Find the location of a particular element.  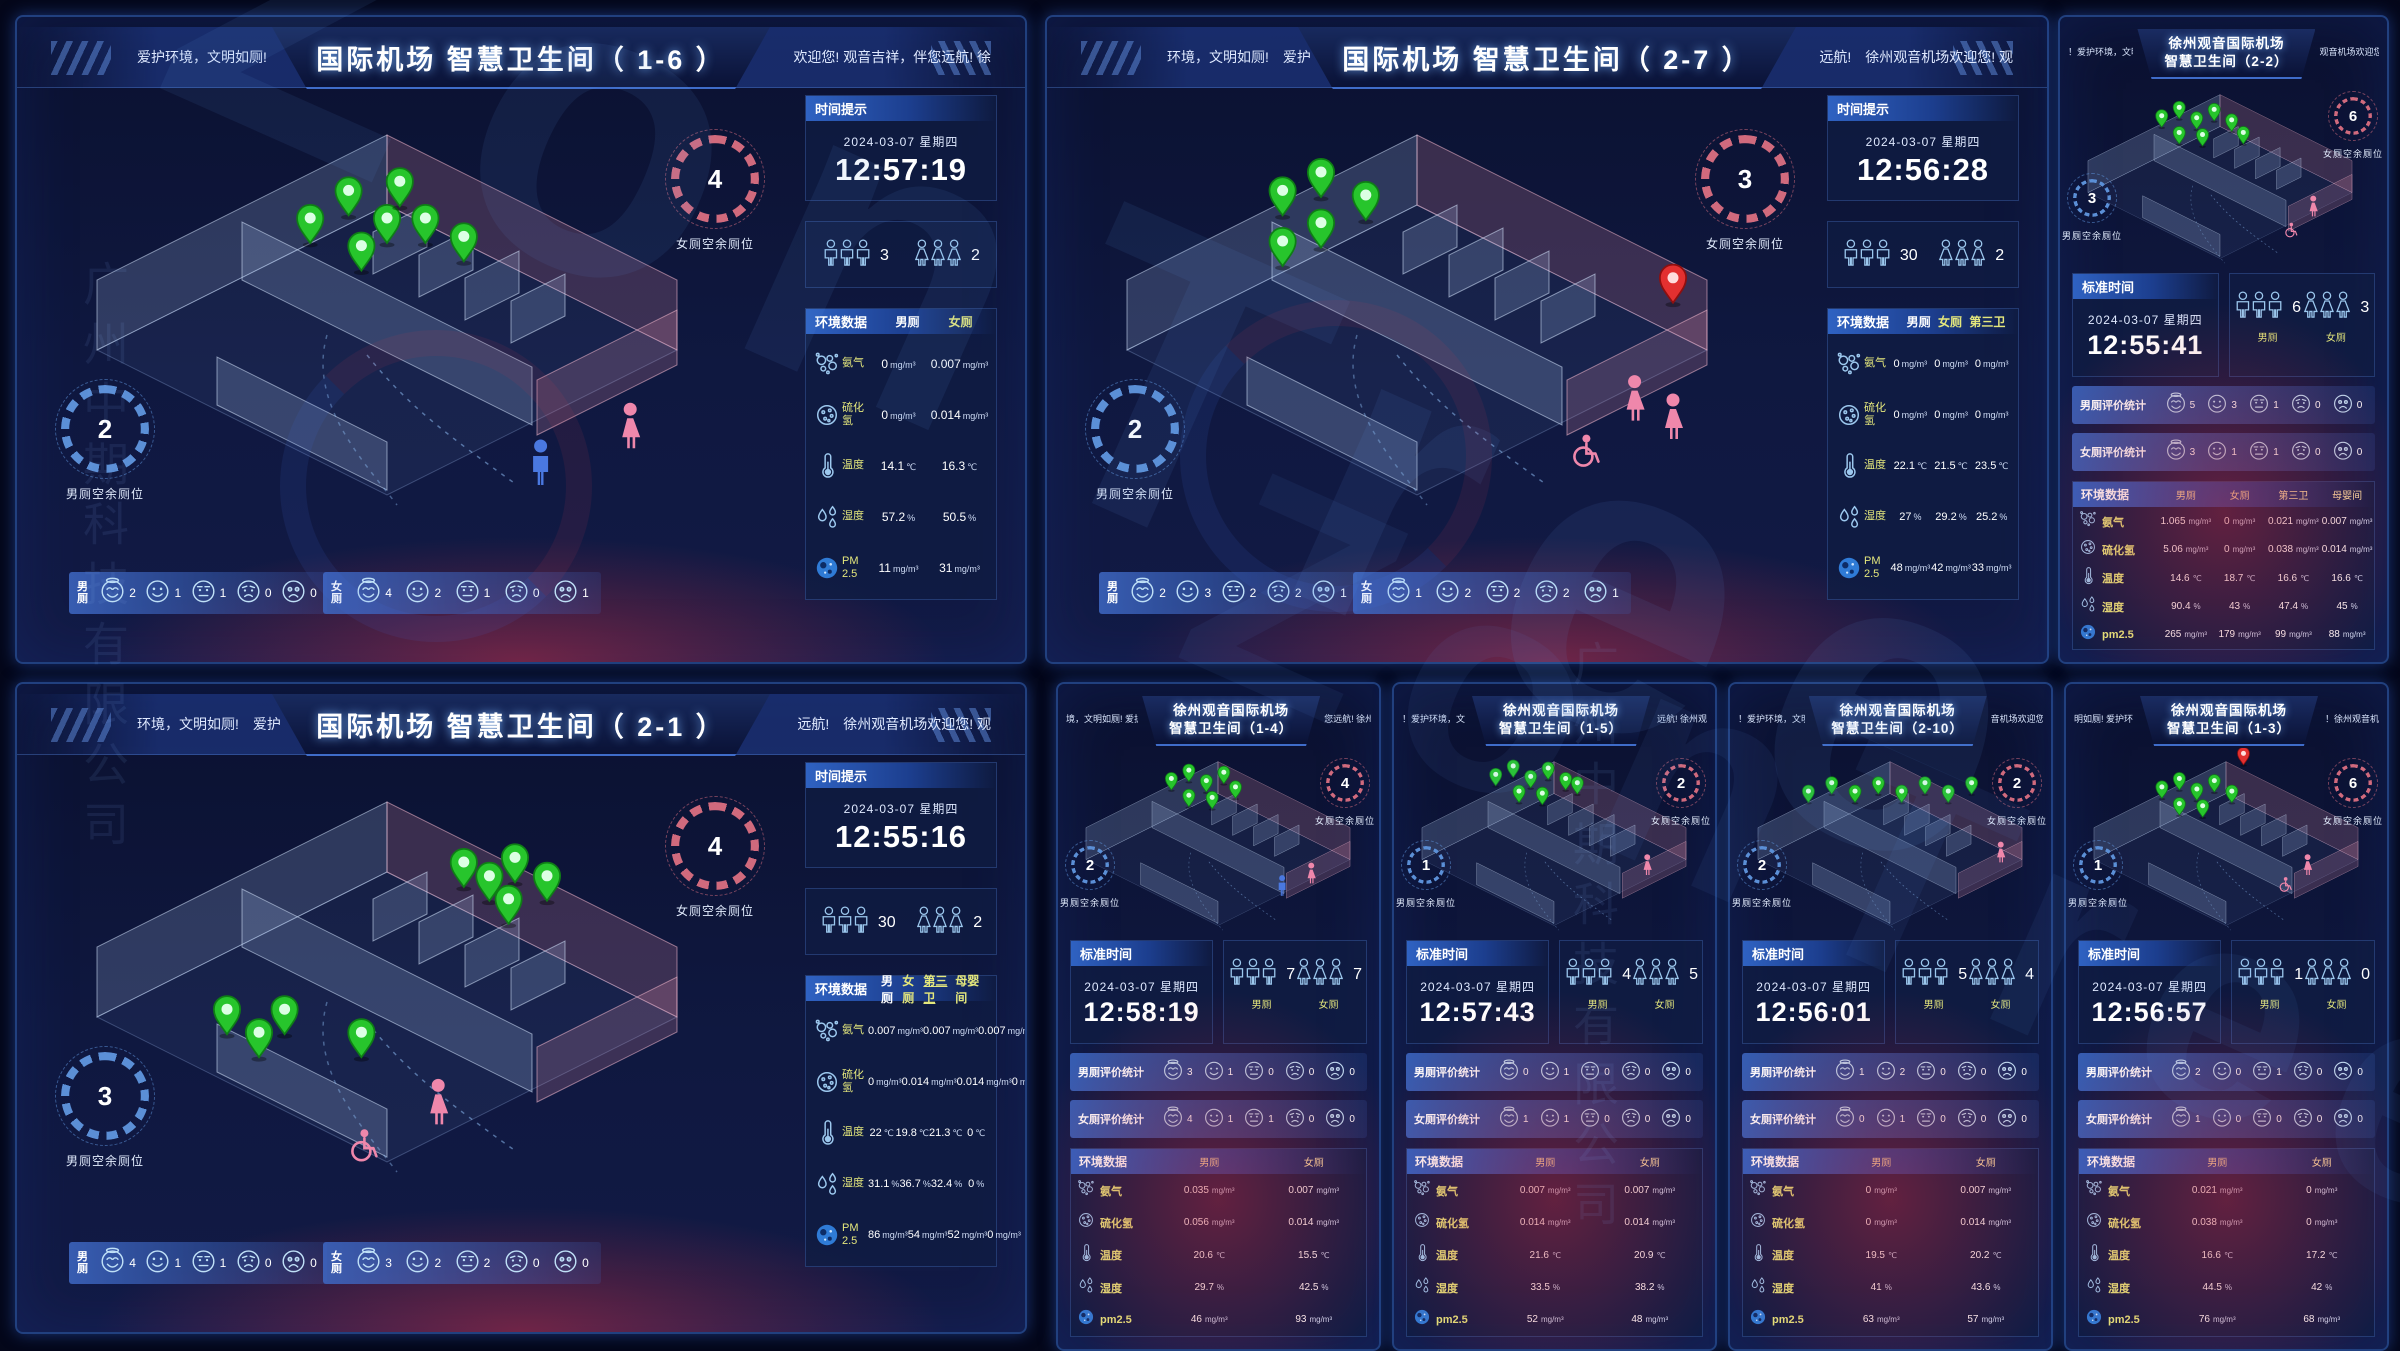

env-column-2: 第三卫 is located at coordinates (2293, 497).